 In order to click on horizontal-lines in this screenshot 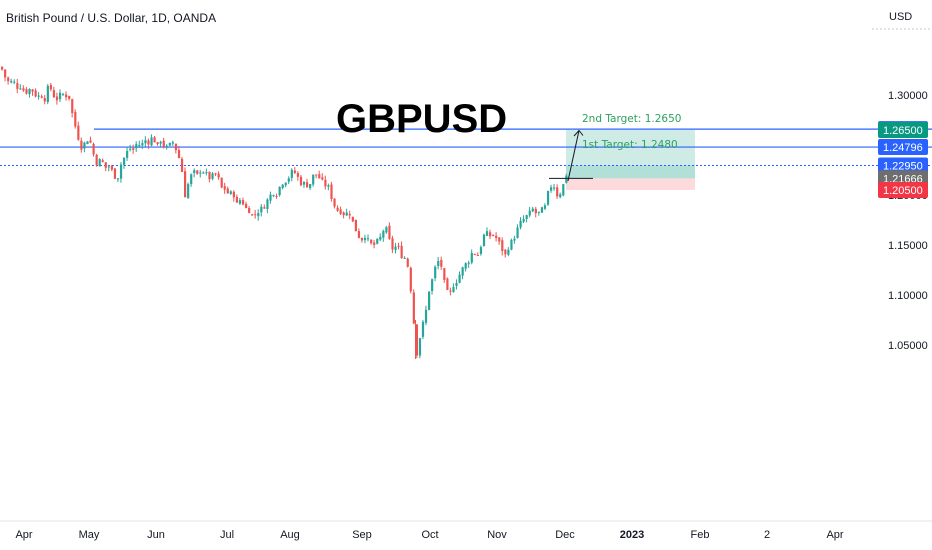, I will do `click(466, 147)`.